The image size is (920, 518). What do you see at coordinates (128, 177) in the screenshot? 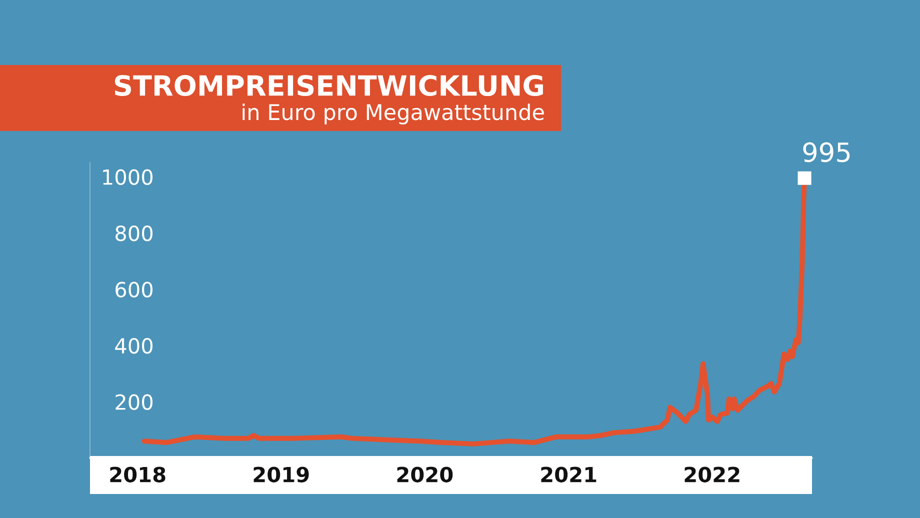
I see `y-tick-label: 1000` at bounding box center [128, 177].